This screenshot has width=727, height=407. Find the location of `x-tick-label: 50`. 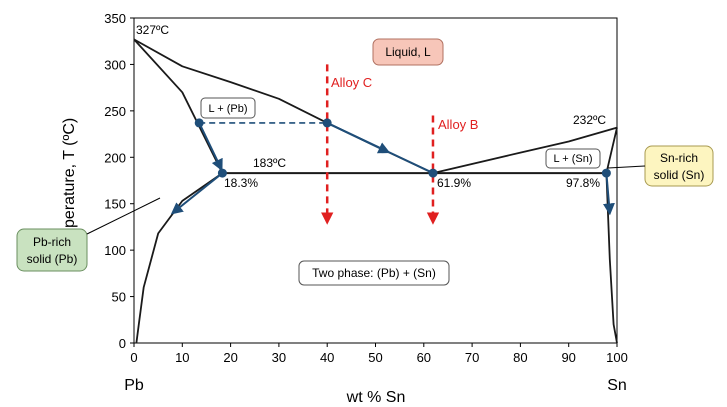

x-tick-label: 50 is located at coordinates (375, 357).